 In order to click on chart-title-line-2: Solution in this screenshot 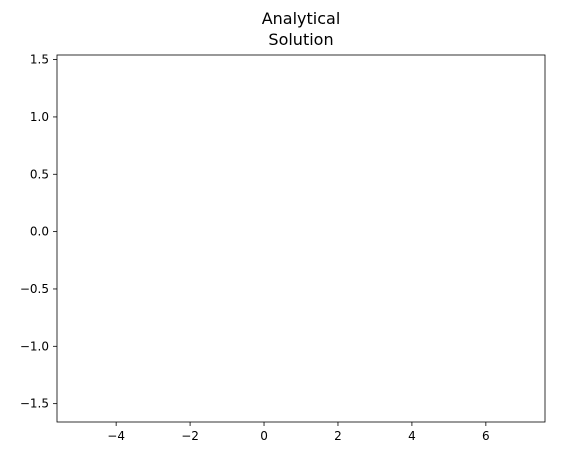, I will do `click(300, 39)`.